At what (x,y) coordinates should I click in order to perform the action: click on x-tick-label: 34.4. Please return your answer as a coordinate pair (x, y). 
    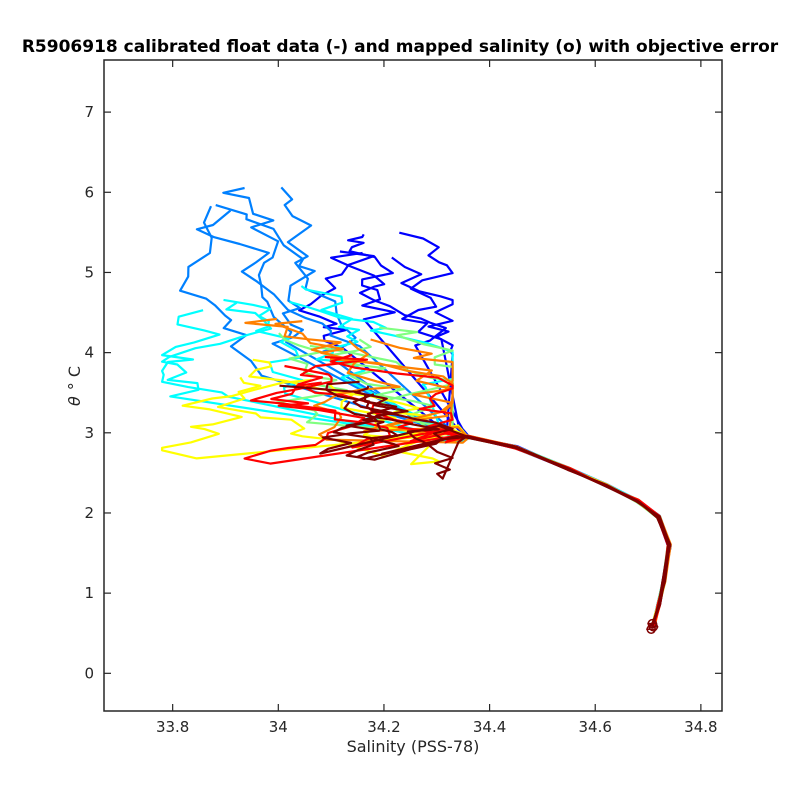
    Looking at the image, I should click on (489, 727).